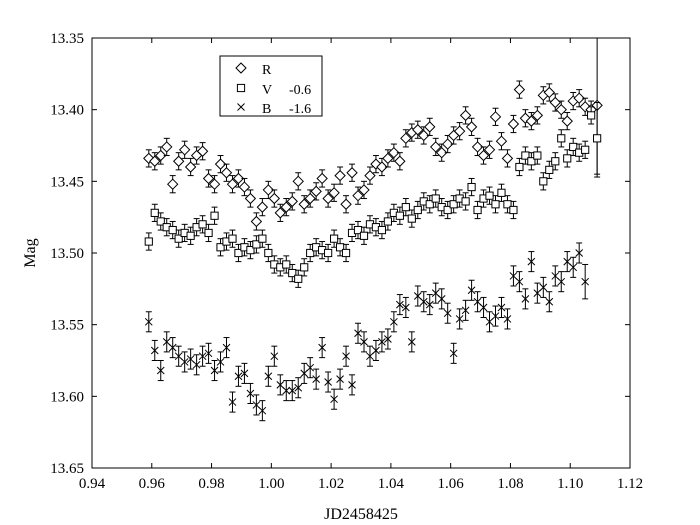 This screenshot has height=525, width=700. What do you see at coordinates (267, 70) in the screenshot?
I see `legend-label-r: R` at bounding box center [267, 70].